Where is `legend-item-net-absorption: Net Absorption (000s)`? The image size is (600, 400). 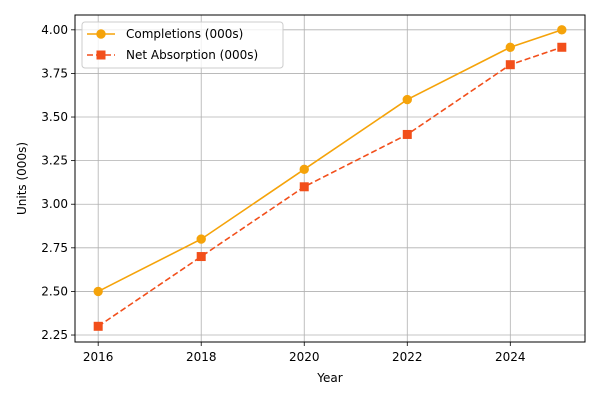
legend-item-net-absorption: Net Absorption (000s) is located at coordinates (172, 55).